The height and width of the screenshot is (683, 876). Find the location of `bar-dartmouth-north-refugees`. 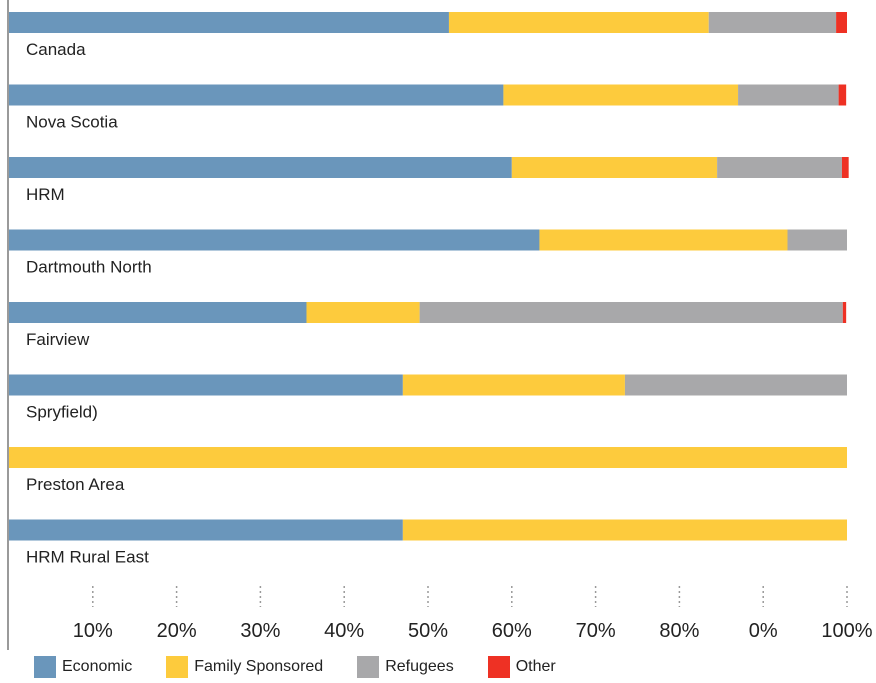

bar-dartmouth-north-refugees is located at coordinates (817, 240).